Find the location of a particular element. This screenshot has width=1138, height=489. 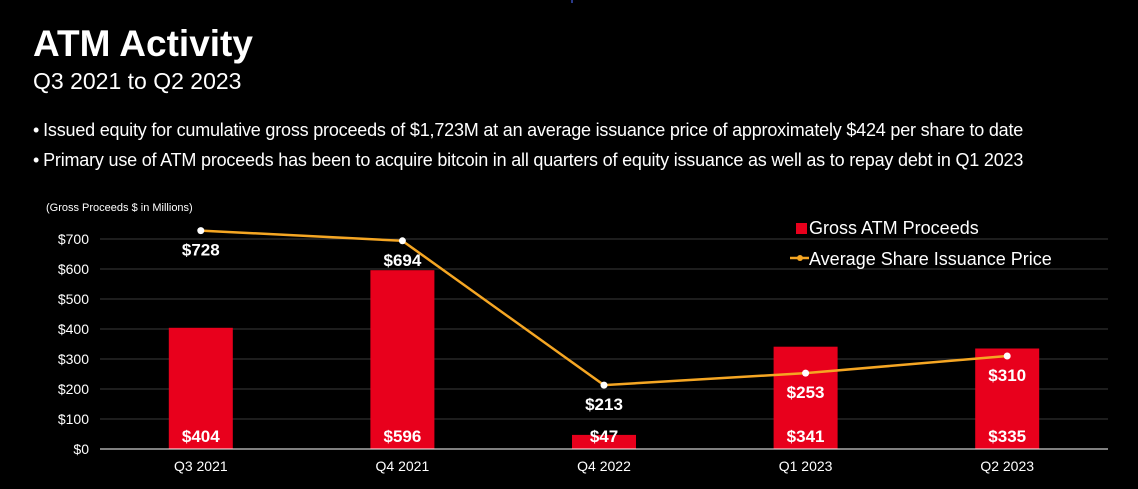

bar-value-label: $404 is located at coordinates (201, 436).